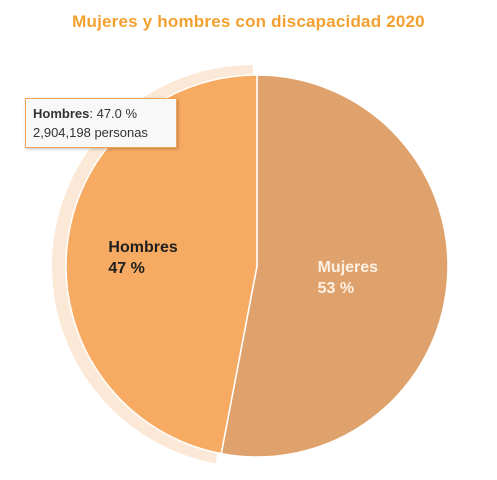 The image size is (497, 480). What do you see at coordinates (126, 268) in the screenshot?
I see `data-label-value: 47 %` at bounding box center [126, 268].